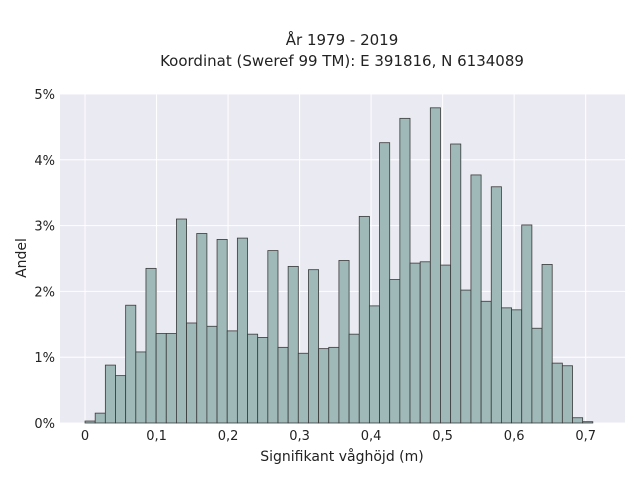 This screenshot has width=640, height=484. I want to click on x-tick-label: 0,6, so click(514, 436).